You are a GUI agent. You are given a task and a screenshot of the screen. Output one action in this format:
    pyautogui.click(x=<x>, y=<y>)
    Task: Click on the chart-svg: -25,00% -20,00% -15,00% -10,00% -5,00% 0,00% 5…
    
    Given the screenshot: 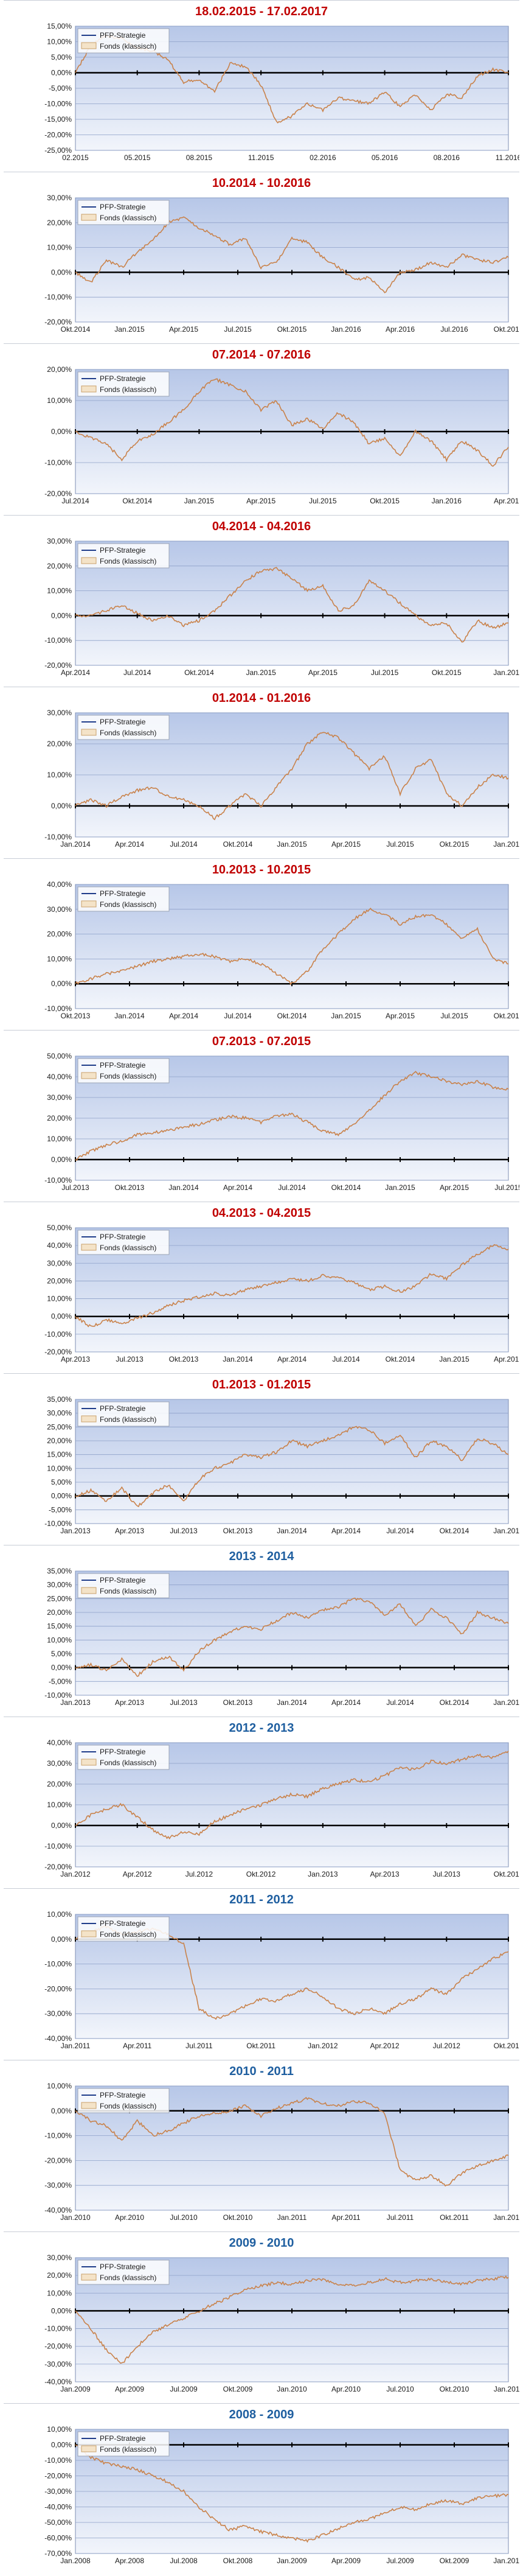 What is the action you would take?
    pyautogui.click(x=282, y=92)
    